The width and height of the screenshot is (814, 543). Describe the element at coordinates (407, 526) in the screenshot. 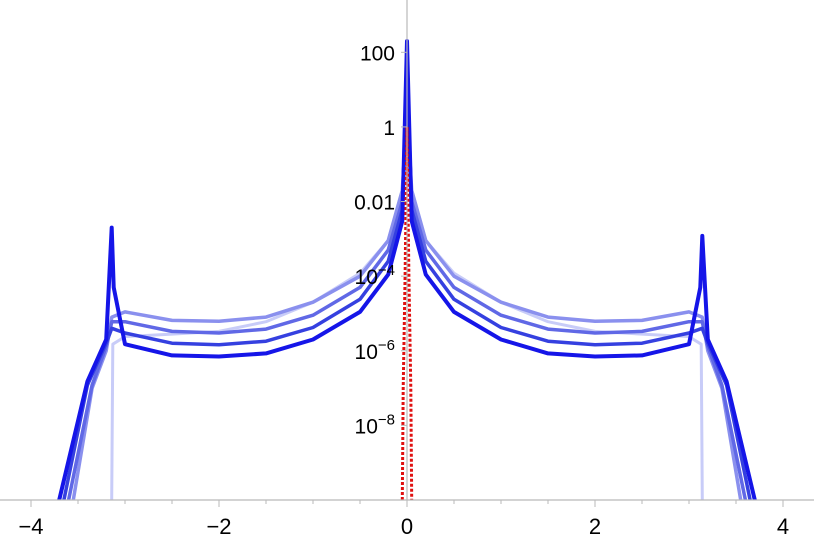

I see `x-tick-label: 0` at that location.